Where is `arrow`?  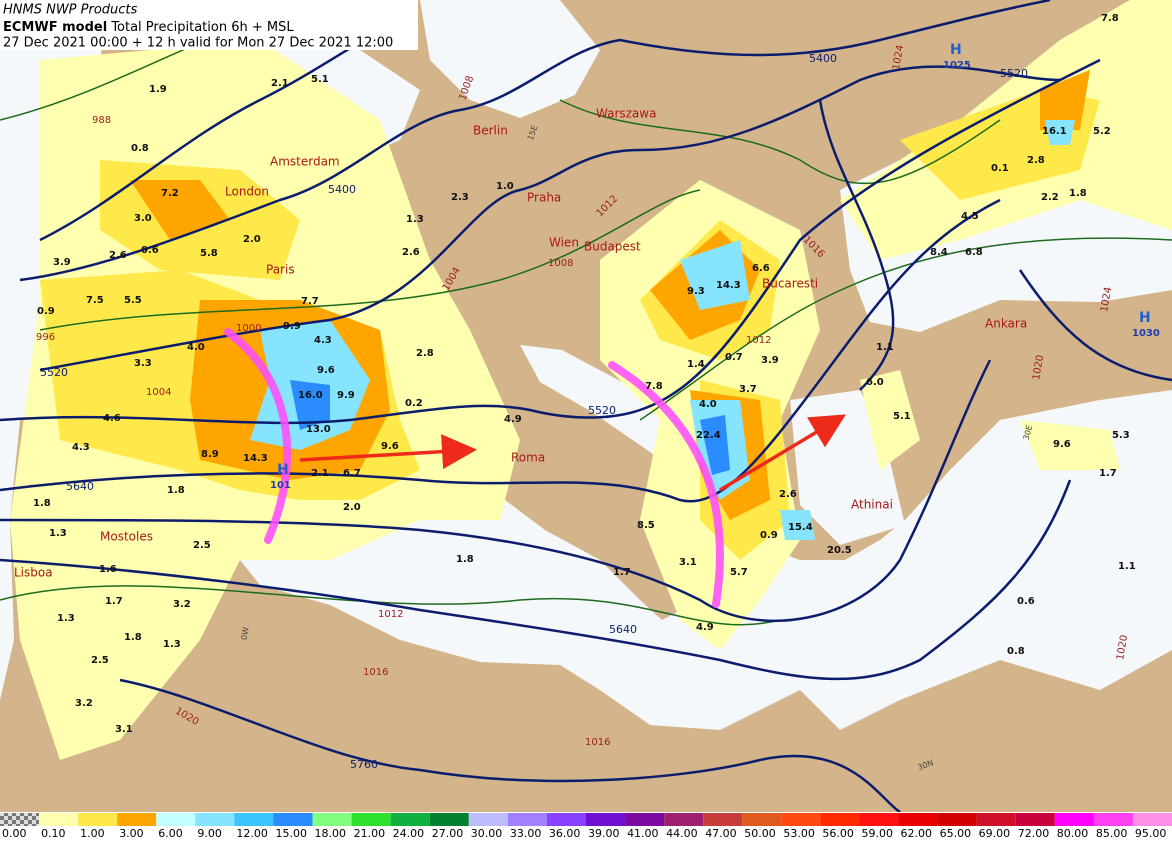
arrow is located at coordinates (388, 452).